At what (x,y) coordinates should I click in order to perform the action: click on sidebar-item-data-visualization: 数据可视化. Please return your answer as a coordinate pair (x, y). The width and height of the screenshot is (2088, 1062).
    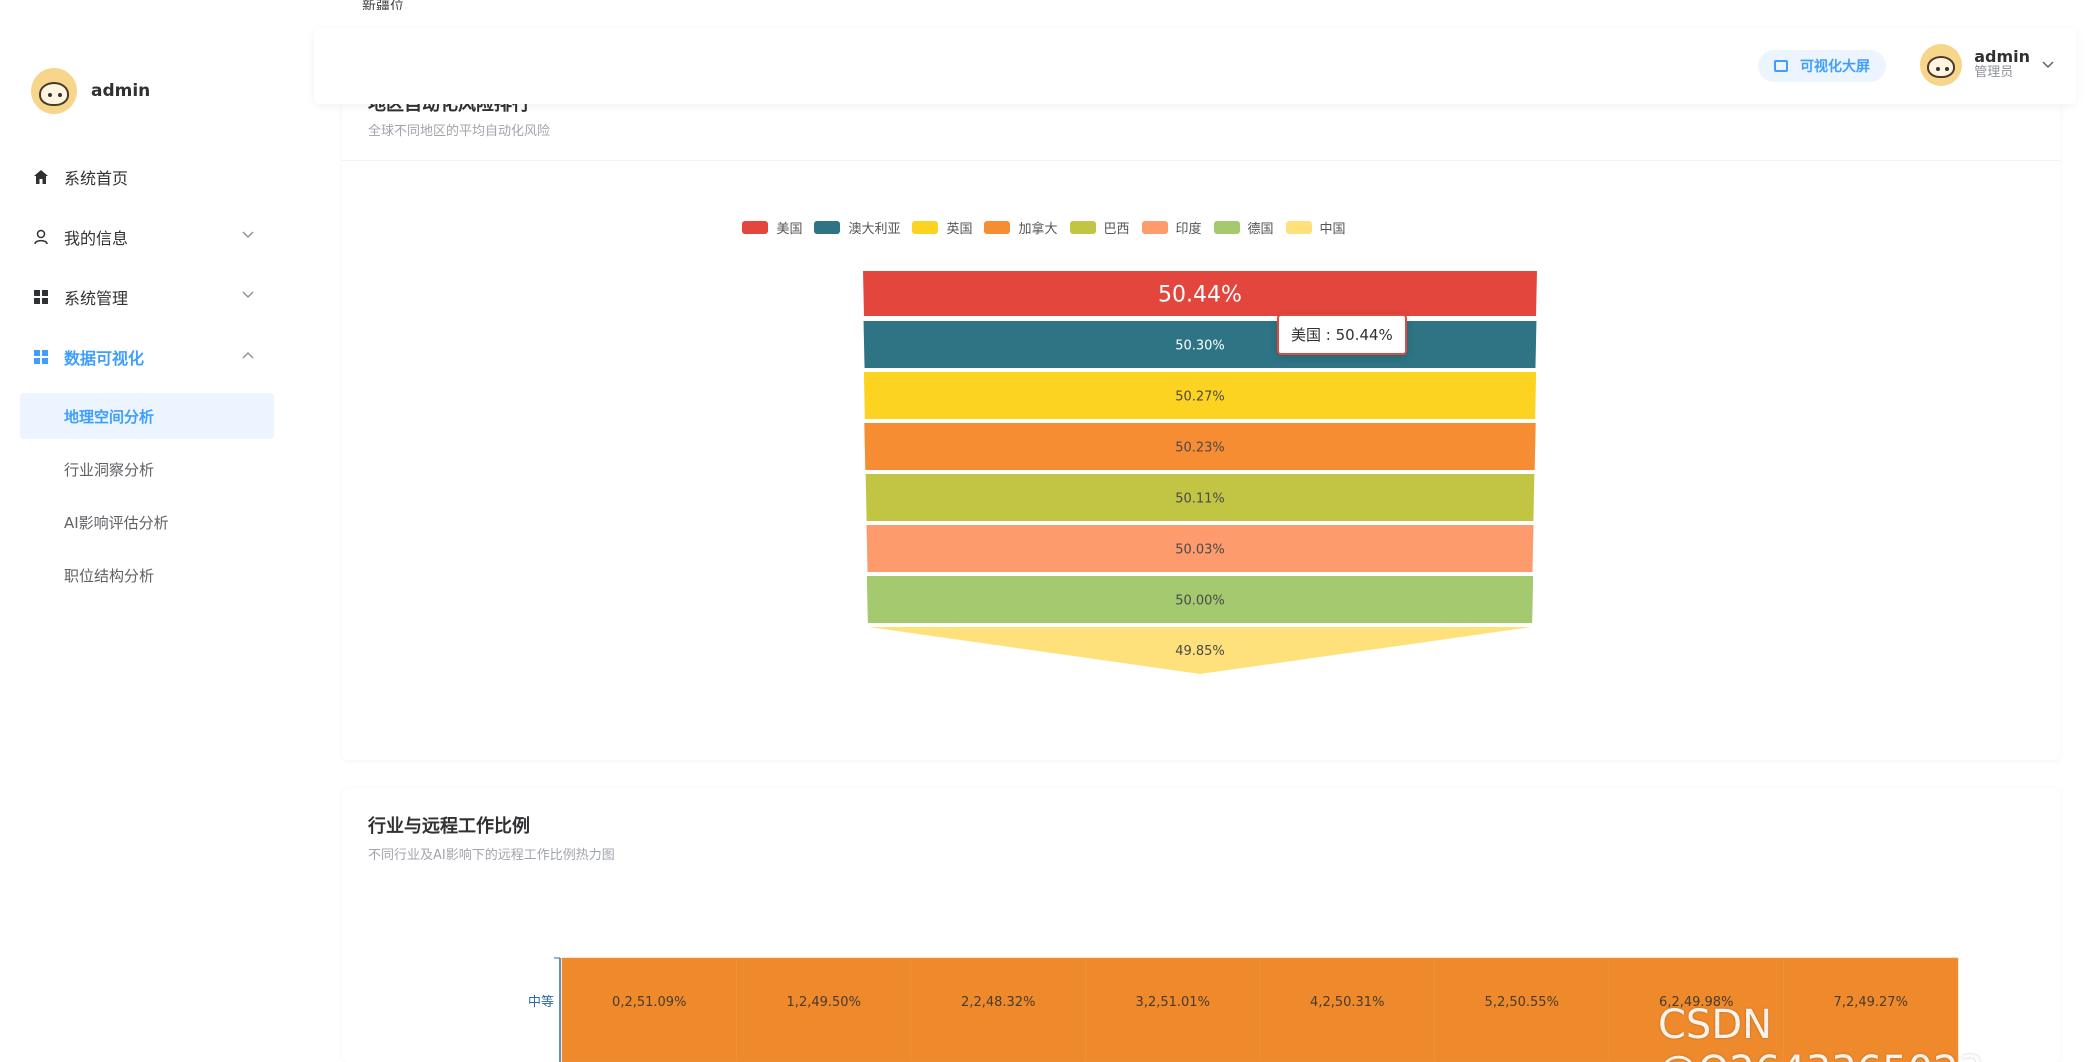
    Looking at the image, I should click on (147, 357).